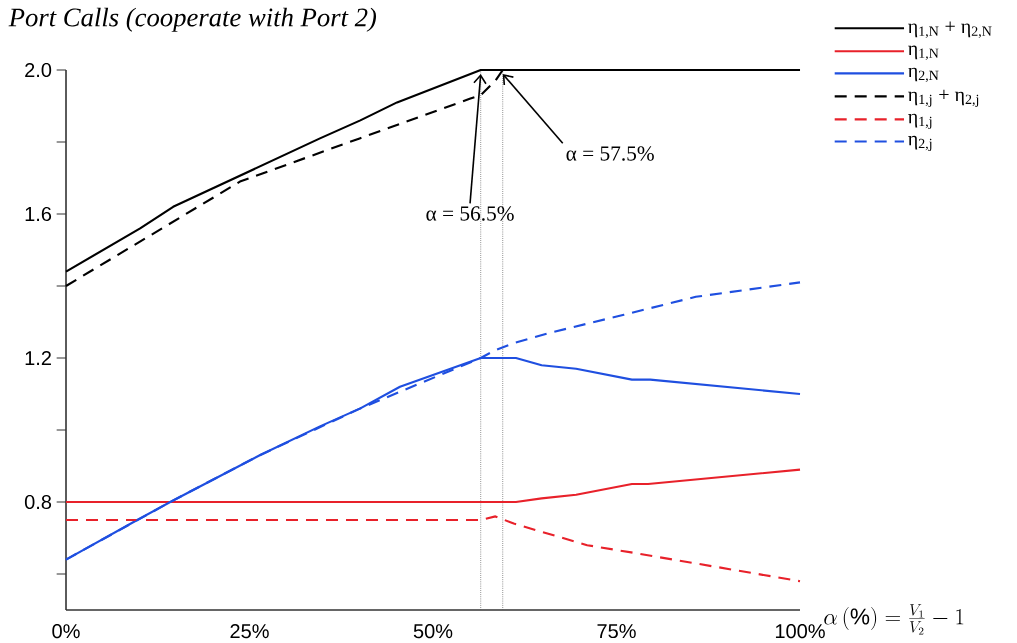 The height and width of the screenshot is (643, 1017). What do you see at coordinates (249, 631) in the screenshot?
I see `x-tick-label: 25%` at bounding box center [249, 631].